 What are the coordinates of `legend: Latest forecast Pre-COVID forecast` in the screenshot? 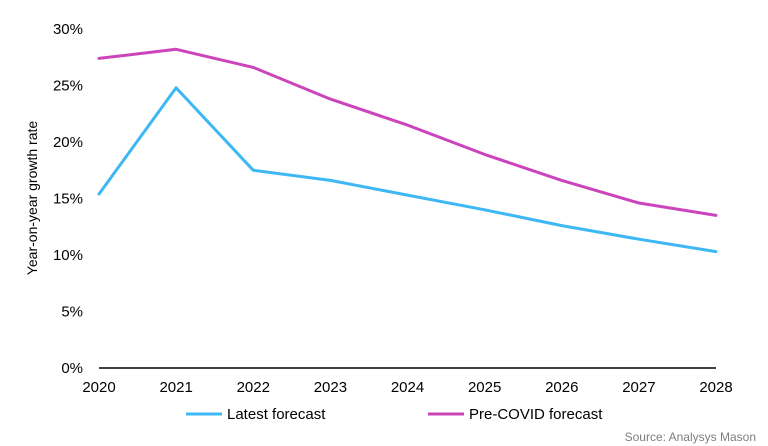 It's located at (394, 414).